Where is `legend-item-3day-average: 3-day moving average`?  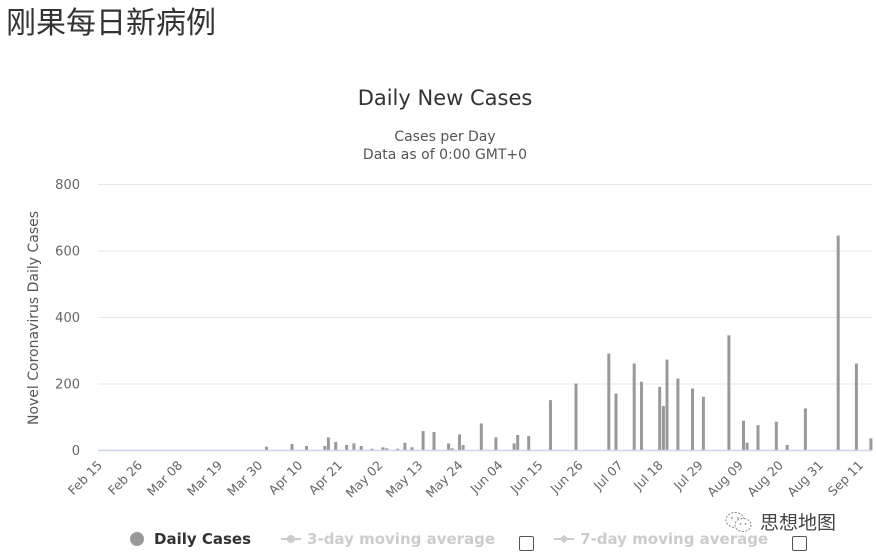
legend-item-3day-average: 3-day moving average is located at coordinates (385, 539).